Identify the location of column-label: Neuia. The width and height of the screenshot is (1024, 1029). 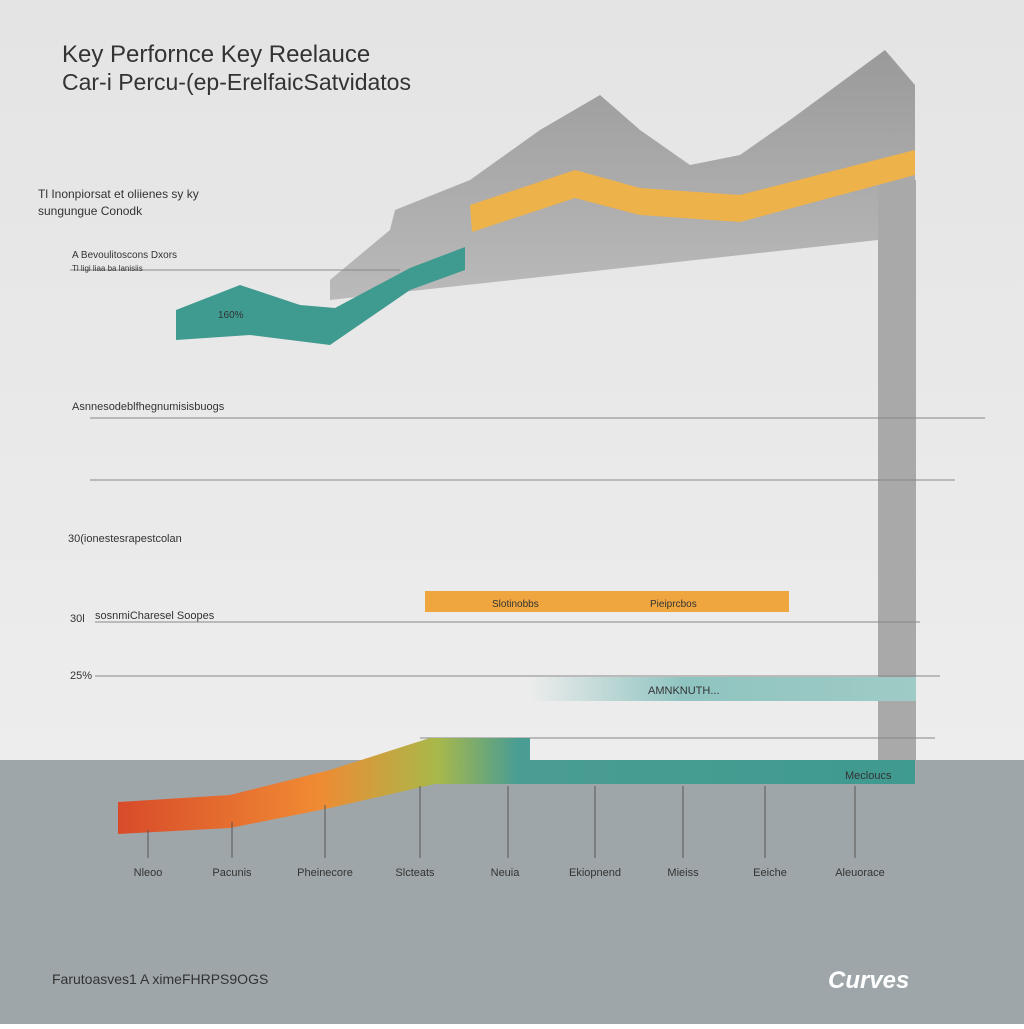
(506, 873).